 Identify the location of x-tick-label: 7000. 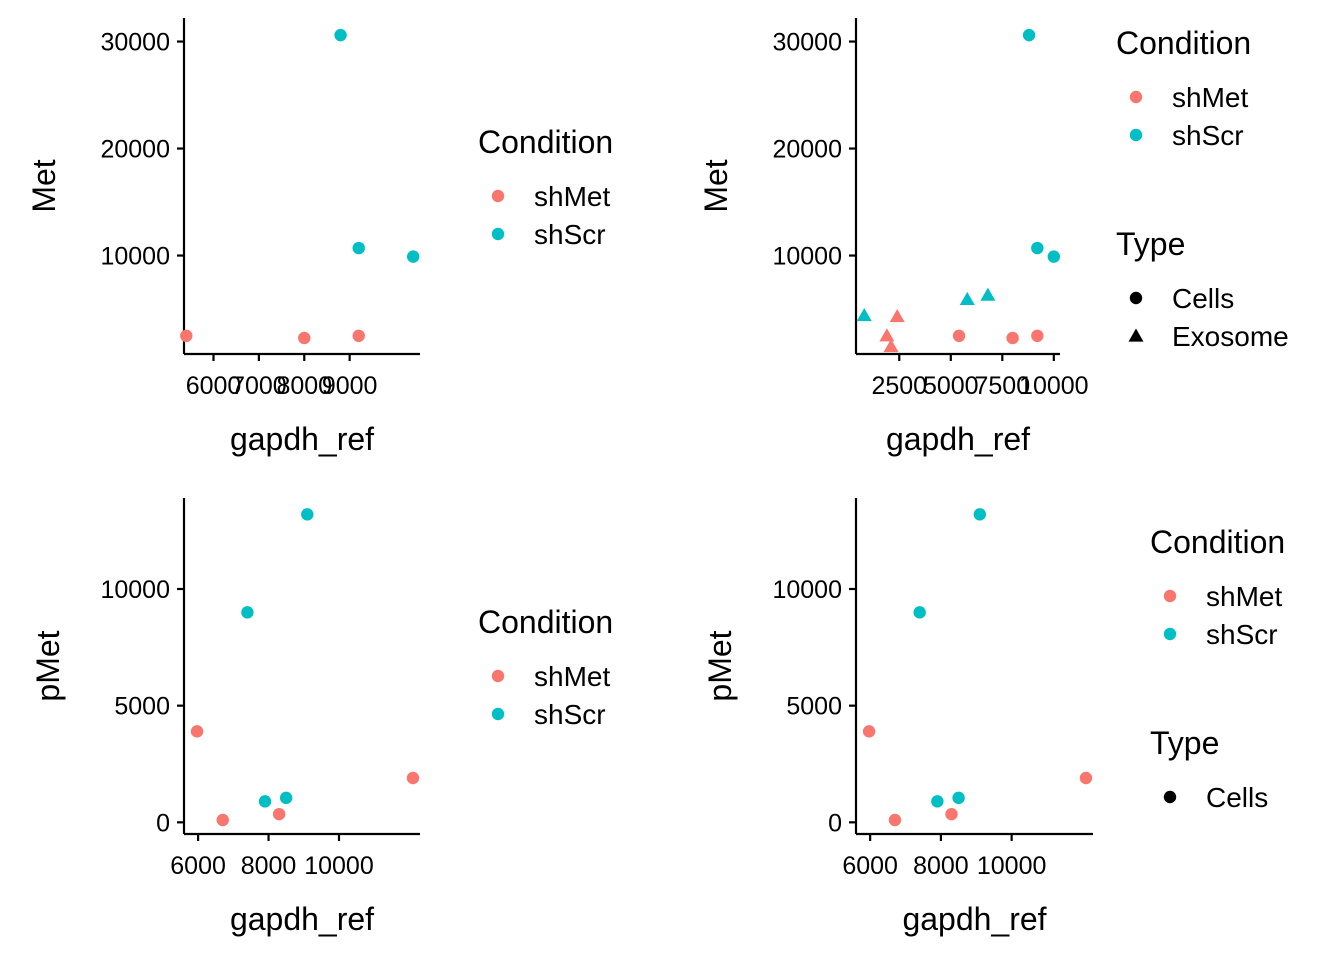
(259, 386).